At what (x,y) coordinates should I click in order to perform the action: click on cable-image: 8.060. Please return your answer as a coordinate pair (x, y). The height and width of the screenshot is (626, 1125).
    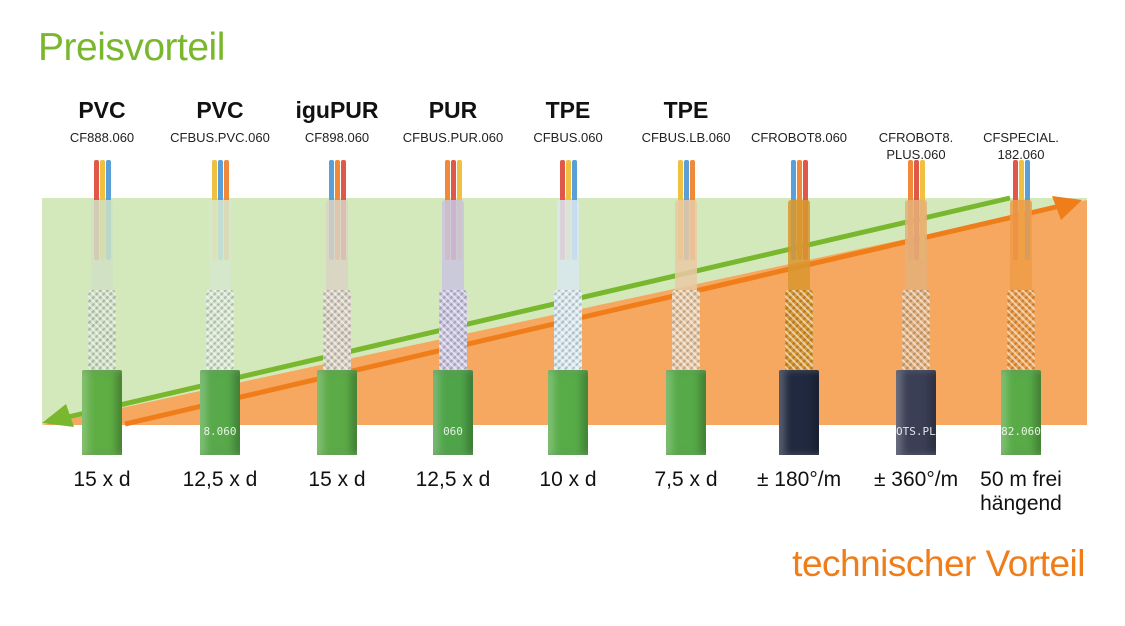
    Looking at the image, I should click on (220, 307).